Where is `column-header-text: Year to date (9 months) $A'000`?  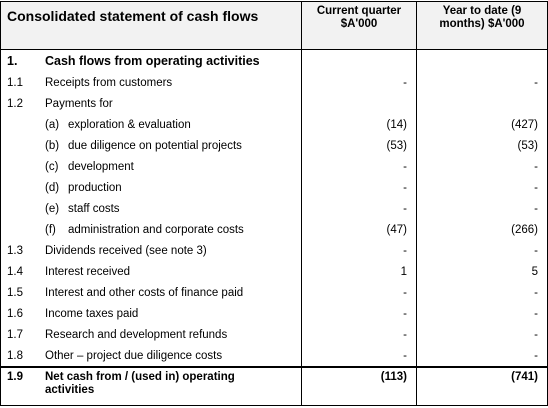
column-header-text: Year to date (9 months) $A'000 is located at coordinates (482, 17).